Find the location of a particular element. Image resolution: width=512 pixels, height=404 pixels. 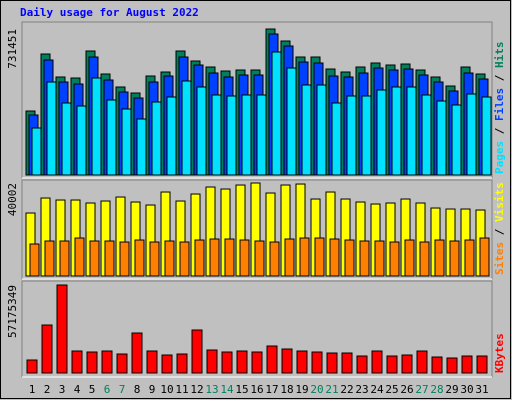

x-tick-label: 3 is located at coordinates (62, 389).